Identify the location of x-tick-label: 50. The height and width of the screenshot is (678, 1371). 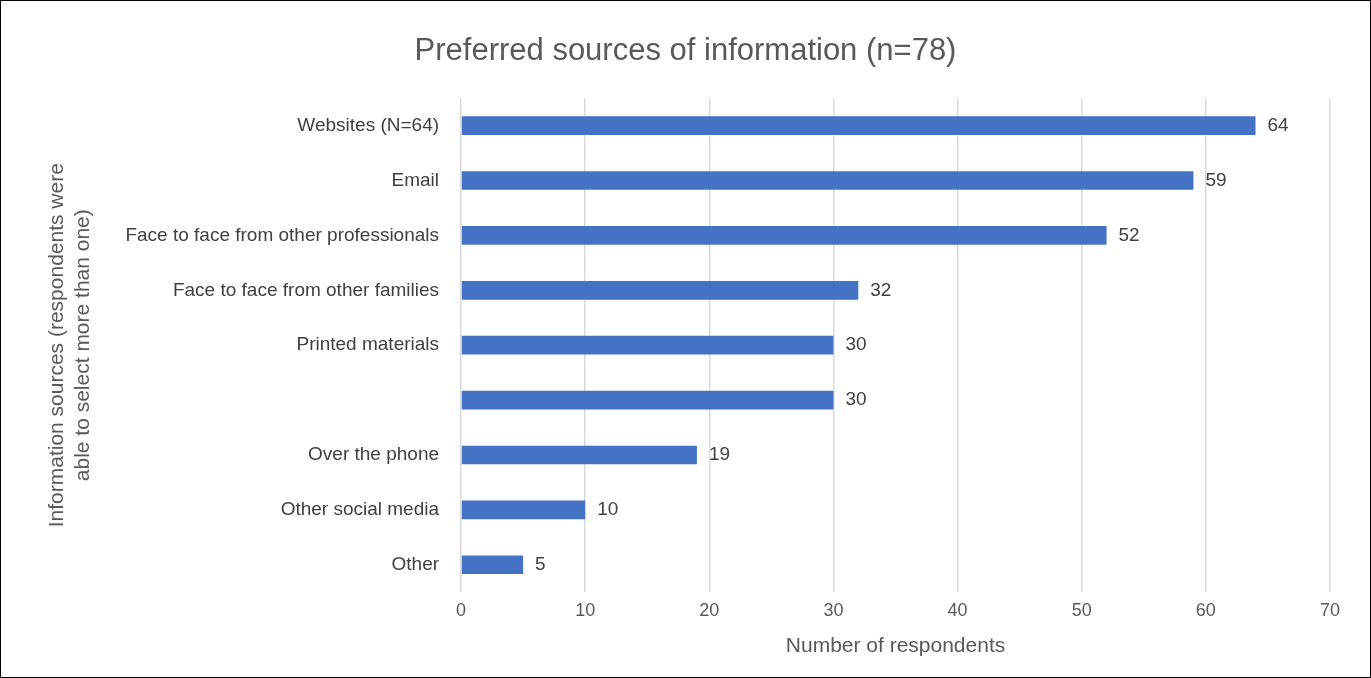
(1081, 609).